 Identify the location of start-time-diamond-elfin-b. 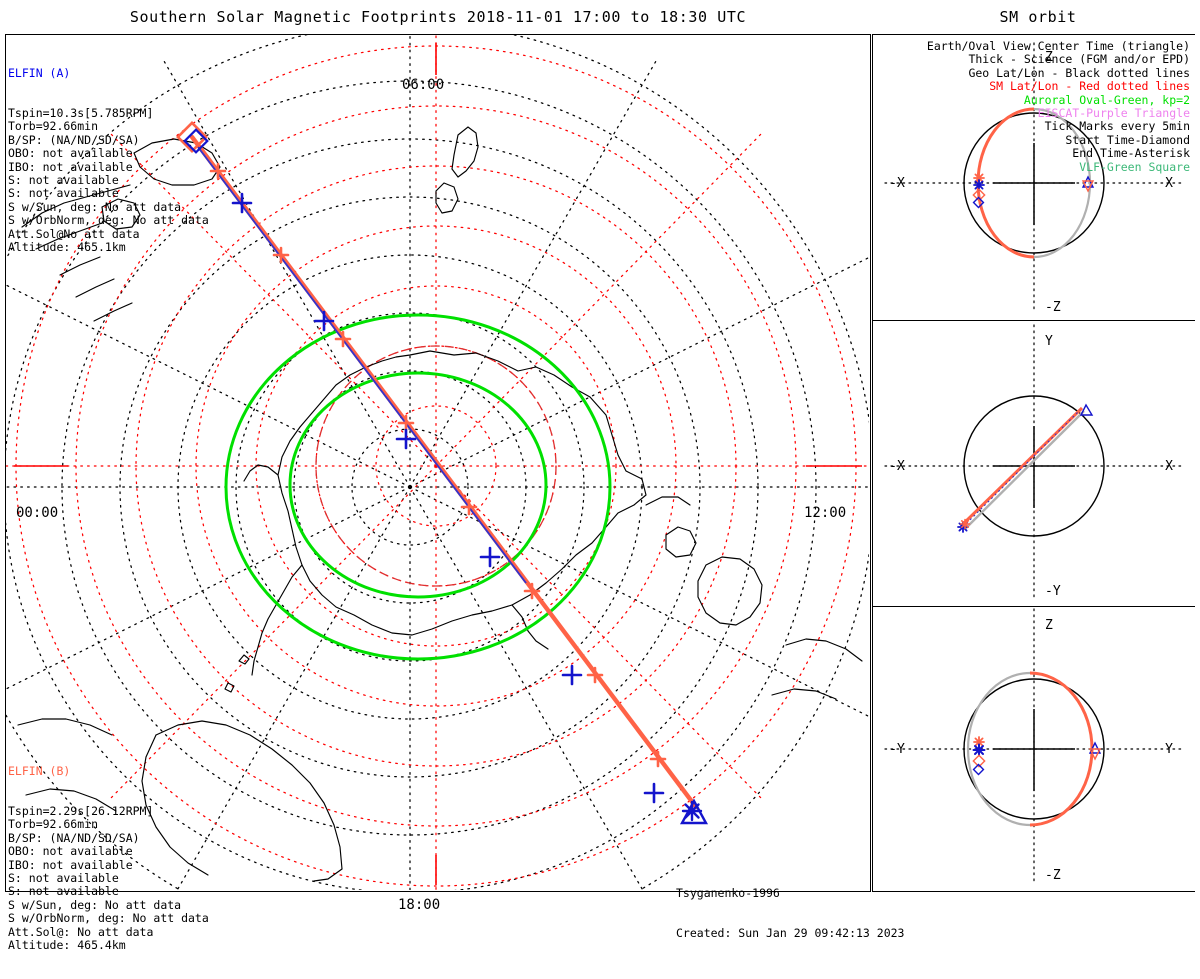
(192, 137).